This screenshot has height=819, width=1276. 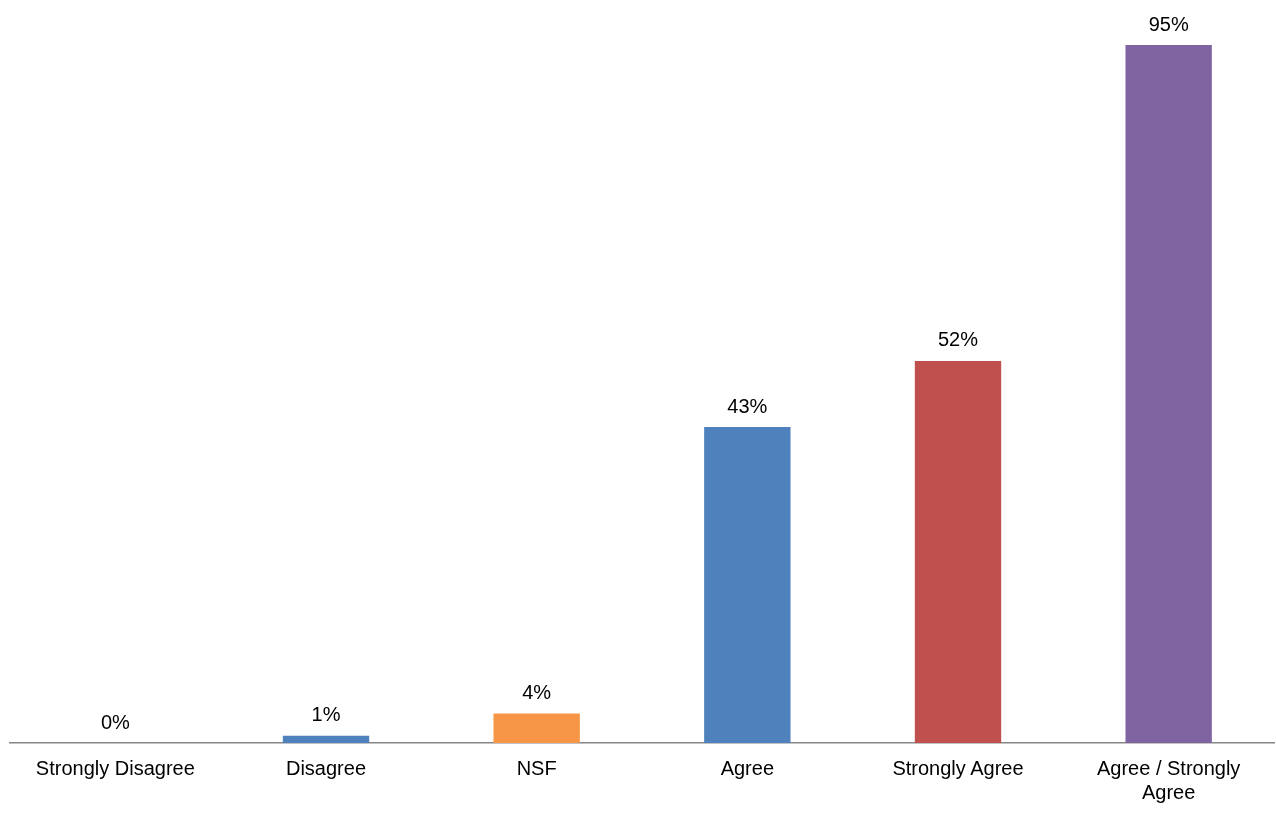 What do you see at coordinates (747, 405) in the screenshot?
I see `data-label: 43%` at bounding box center [747, 405].